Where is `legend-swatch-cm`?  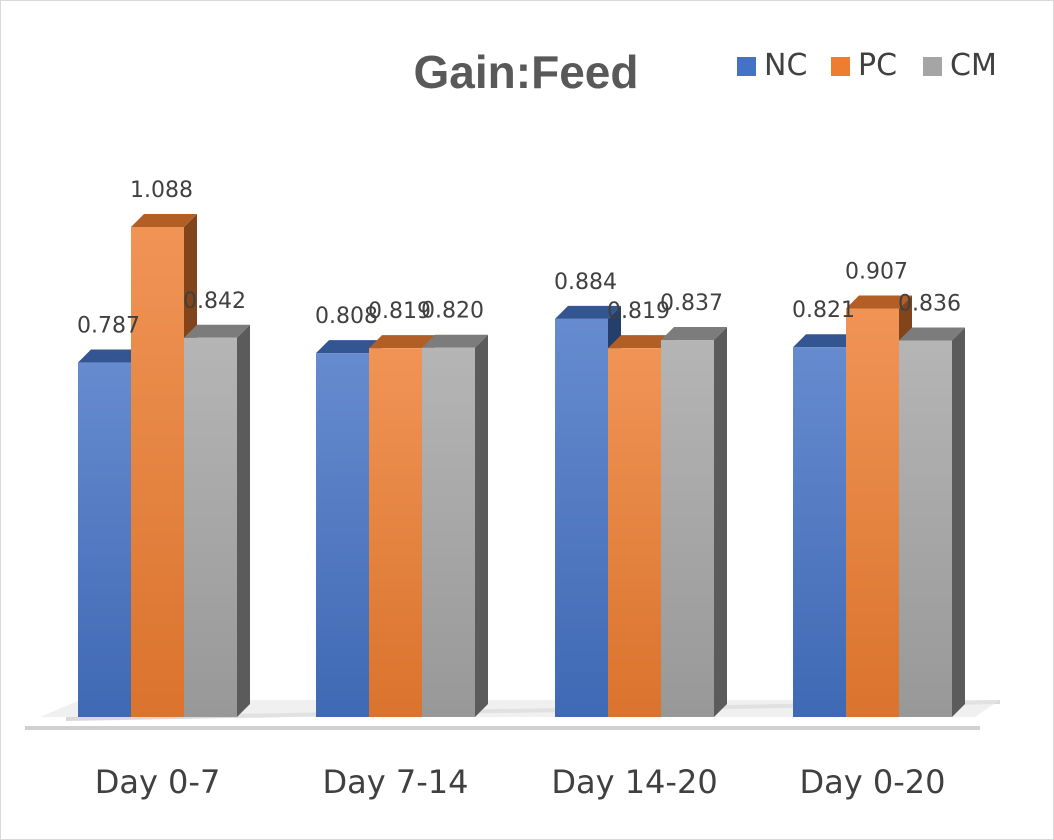
legend-swatch-cm is located at coordinates (932, 66).